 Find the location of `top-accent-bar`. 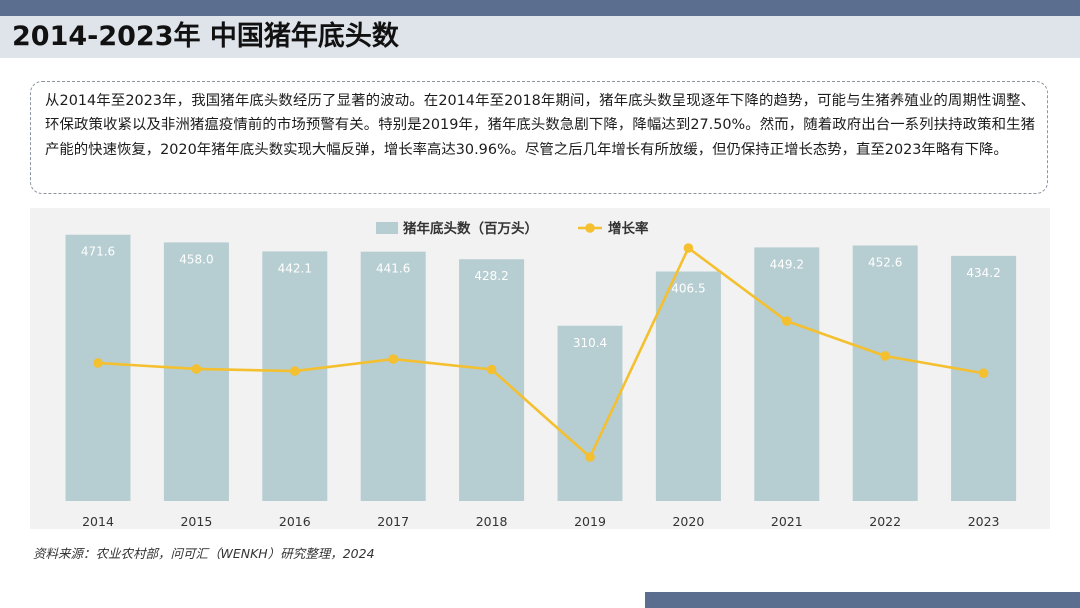

top-accent-bar is located at coordinates (540, 8).